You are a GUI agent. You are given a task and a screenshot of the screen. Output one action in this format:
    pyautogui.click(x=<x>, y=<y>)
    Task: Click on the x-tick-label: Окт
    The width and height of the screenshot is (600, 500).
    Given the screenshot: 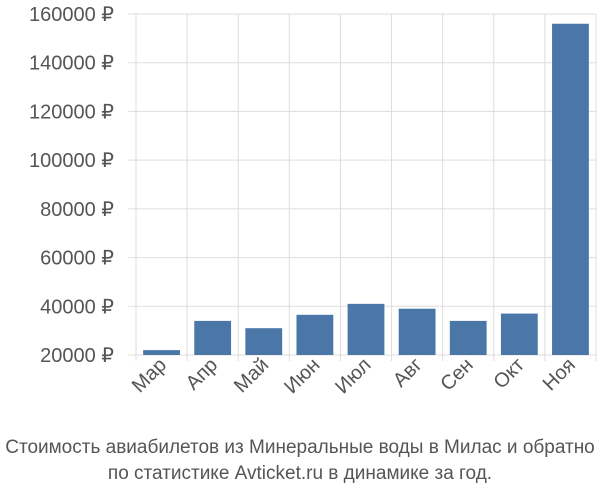 What is the action you would take?
    pyautogui.click(x=508, y=373)
    